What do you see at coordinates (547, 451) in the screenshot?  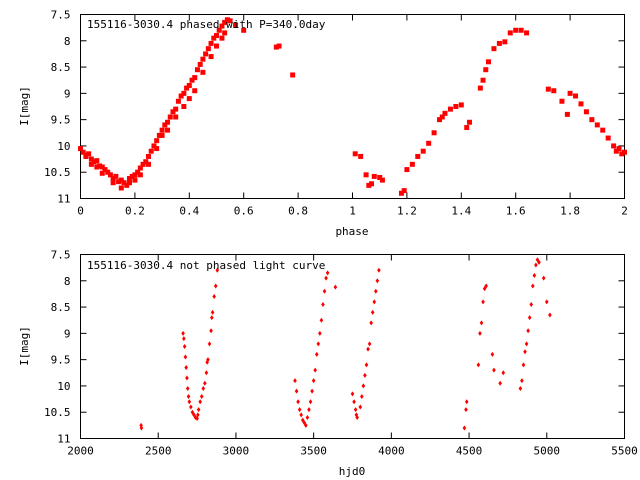 I see `x-tick-label: 5000` at bounding box center [547, 451].